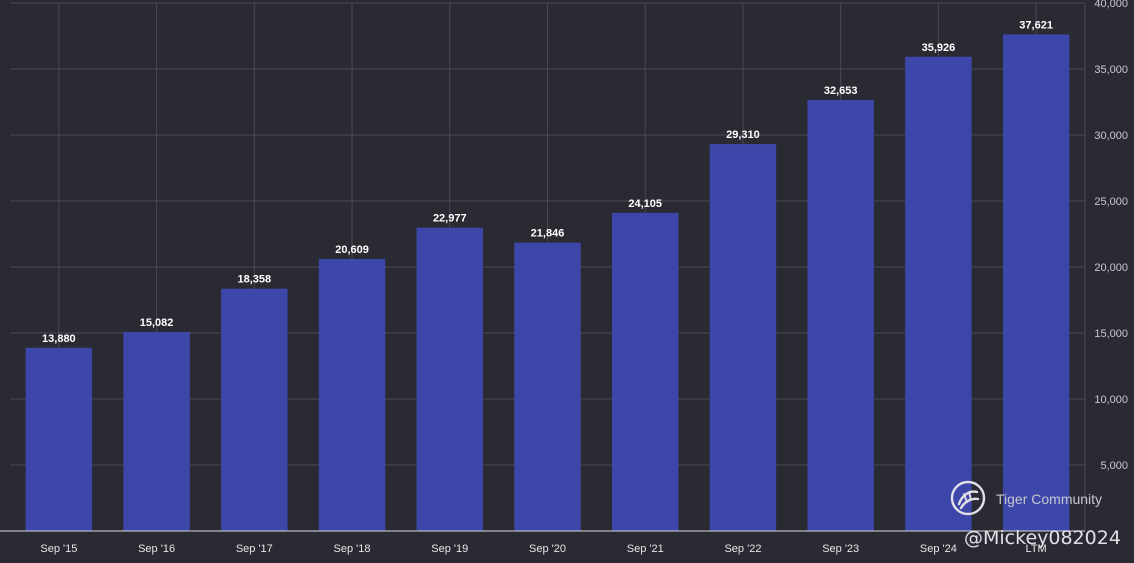 The image size is (1134, 563). What do you see at coordinates (156, 549) in the screenshot?
I see `x-tick-label: Sep '16` at bounding box center [156, 549].